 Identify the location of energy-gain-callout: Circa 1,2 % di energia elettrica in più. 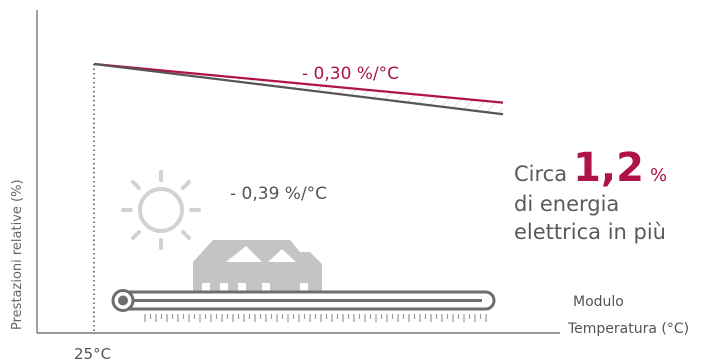
(608, 197).